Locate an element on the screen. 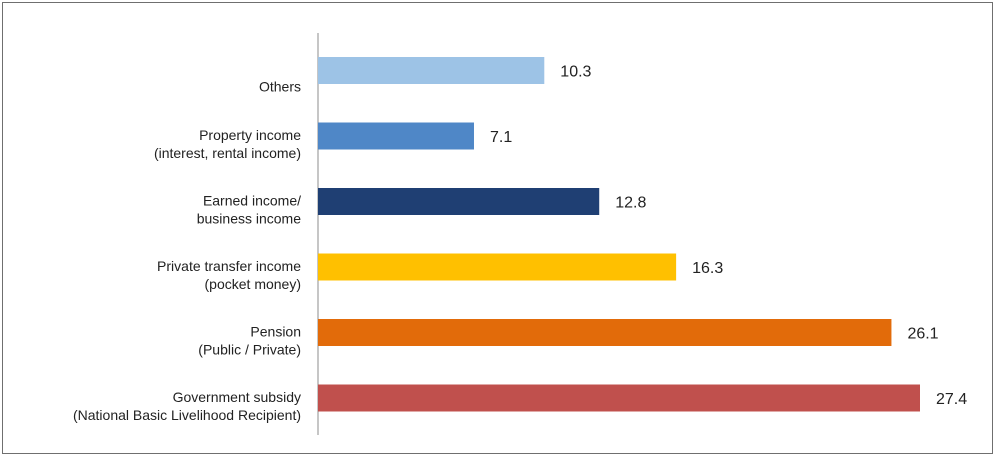 The width and height of the screenshot is (997, 458). value-label-0: 10.3 is located at coordinates (575, 72).